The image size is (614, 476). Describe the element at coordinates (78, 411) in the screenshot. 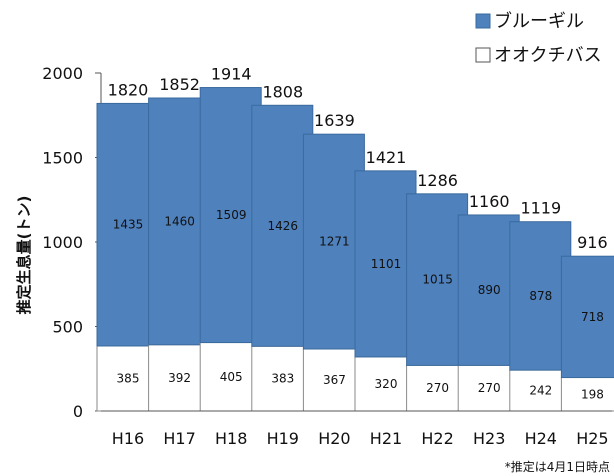

I see `y-tick-label: 0` at that location.